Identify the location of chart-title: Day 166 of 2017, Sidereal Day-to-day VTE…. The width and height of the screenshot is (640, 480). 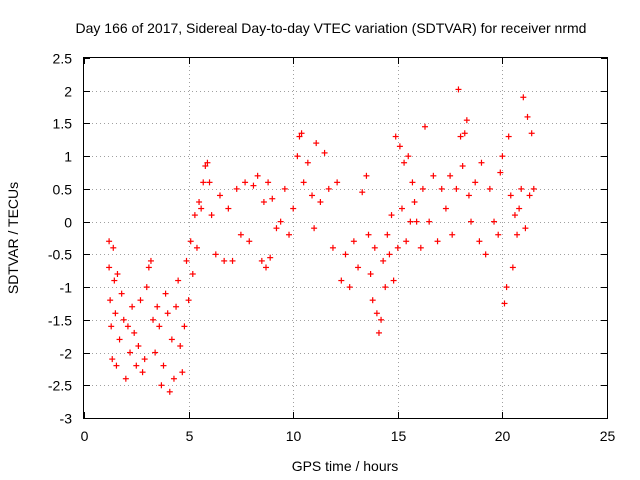
(331, 28).